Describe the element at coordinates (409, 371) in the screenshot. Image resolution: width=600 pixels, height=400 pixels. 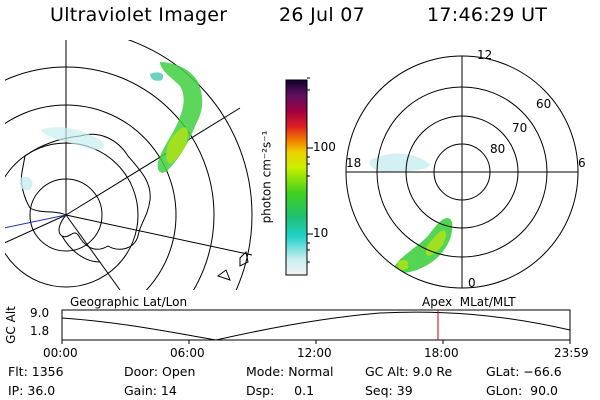
I see `status-gc-alt: GC Alt: 9.0 Re` at that location.